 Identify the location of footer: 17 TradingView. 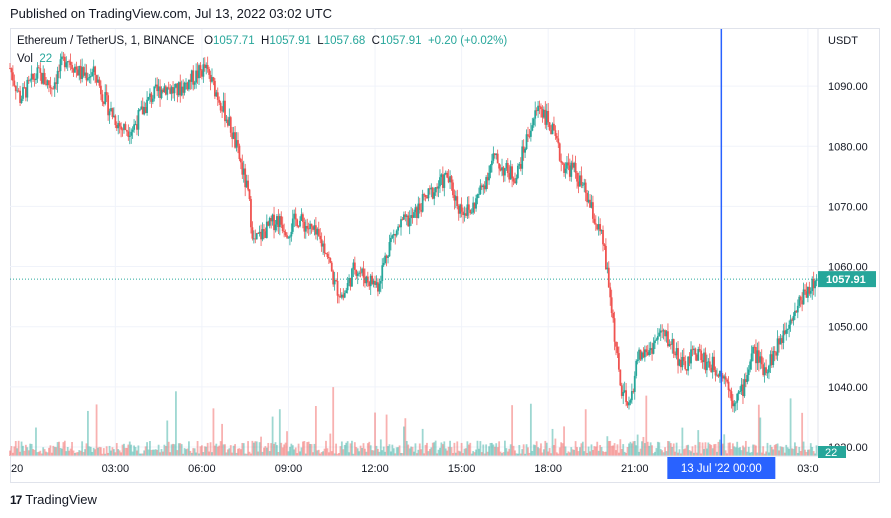
(53, 499).